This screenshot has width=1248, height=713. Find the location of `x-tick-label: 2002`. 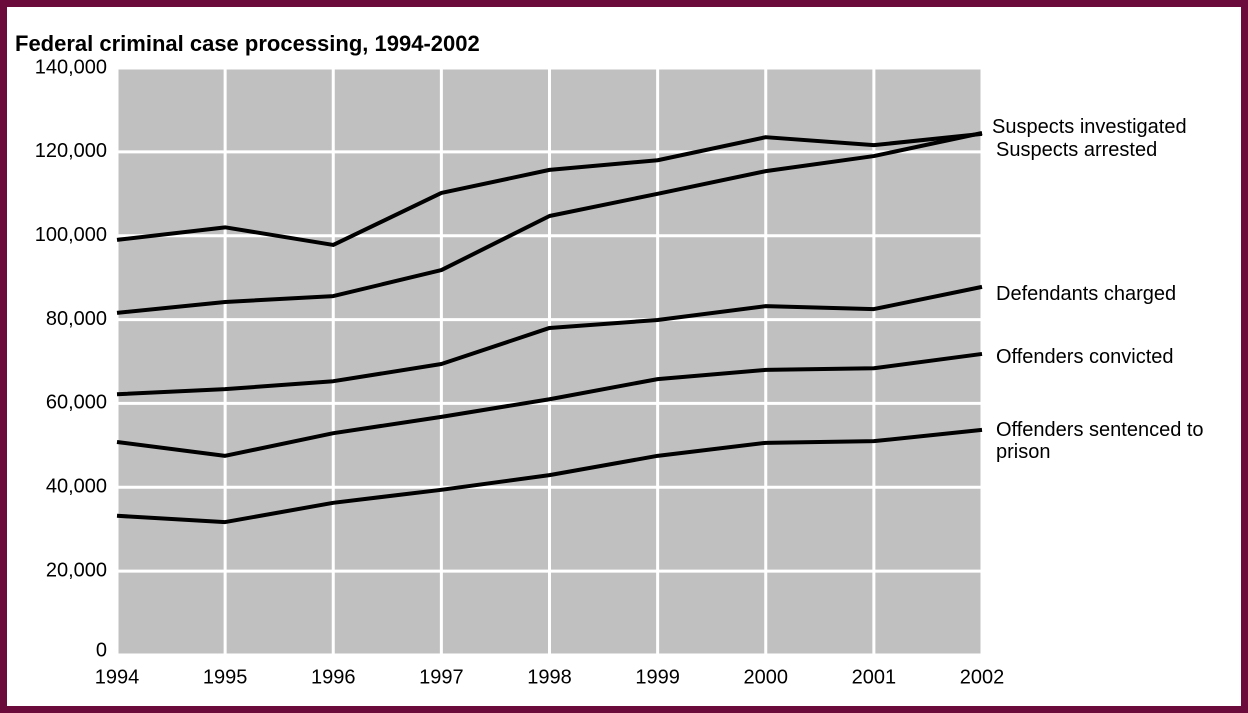

x-tick-label: 2002 is located at coordinates (982, 677).